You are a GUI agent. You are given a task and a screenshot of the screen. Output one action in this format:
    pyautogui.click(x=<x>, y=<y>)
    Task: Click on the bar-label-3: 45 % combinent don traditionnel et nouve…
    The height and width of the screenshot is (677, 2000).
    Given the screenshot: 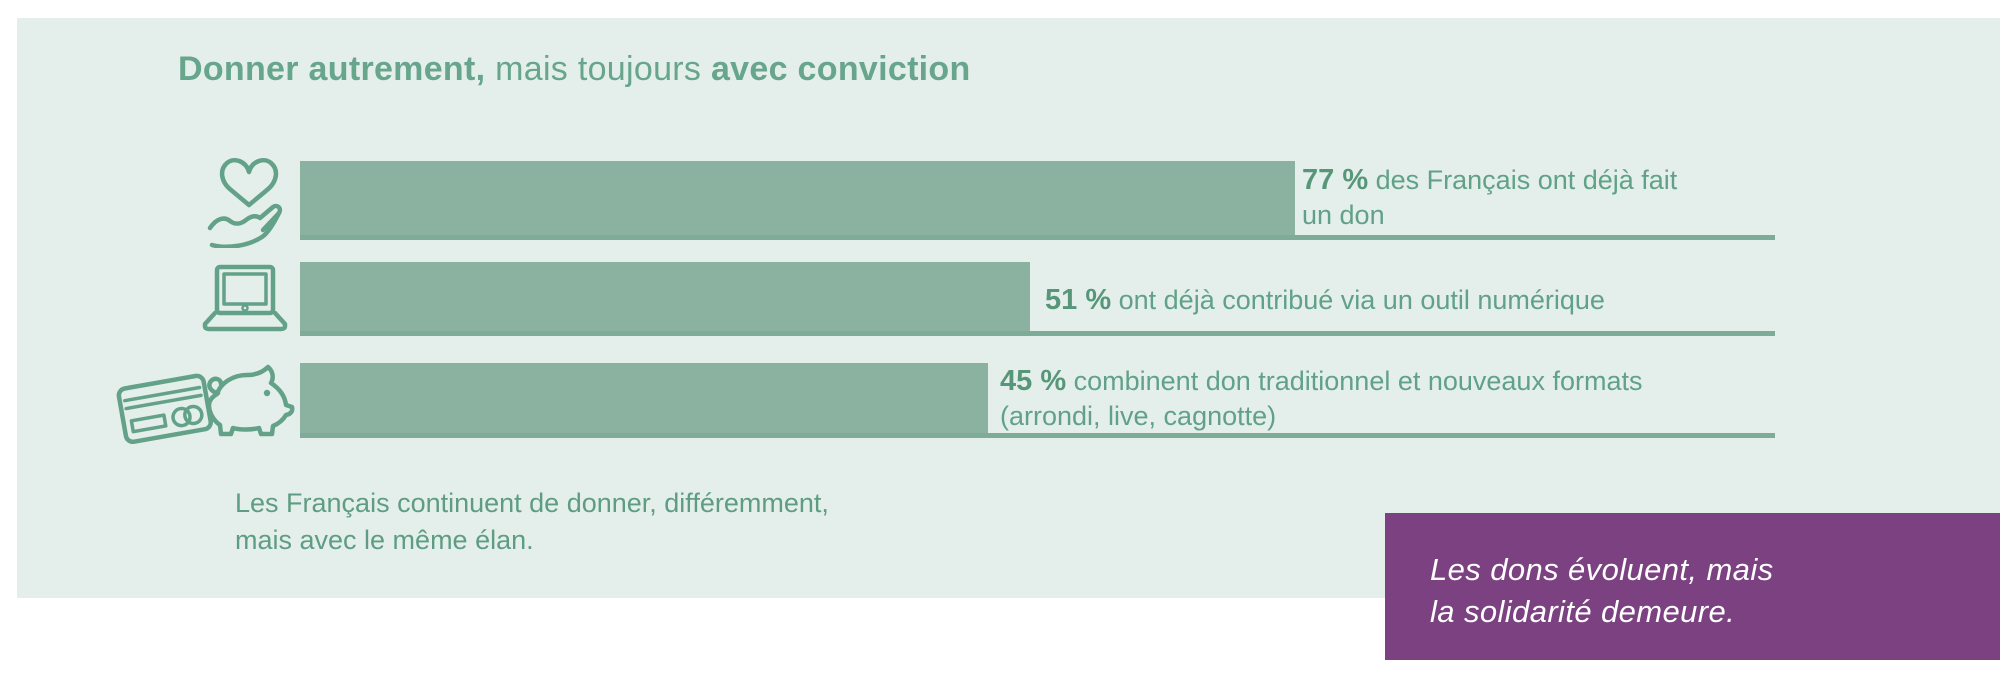 What is the action you would take?
    pyautogui.click(x=1325, y=399)
    